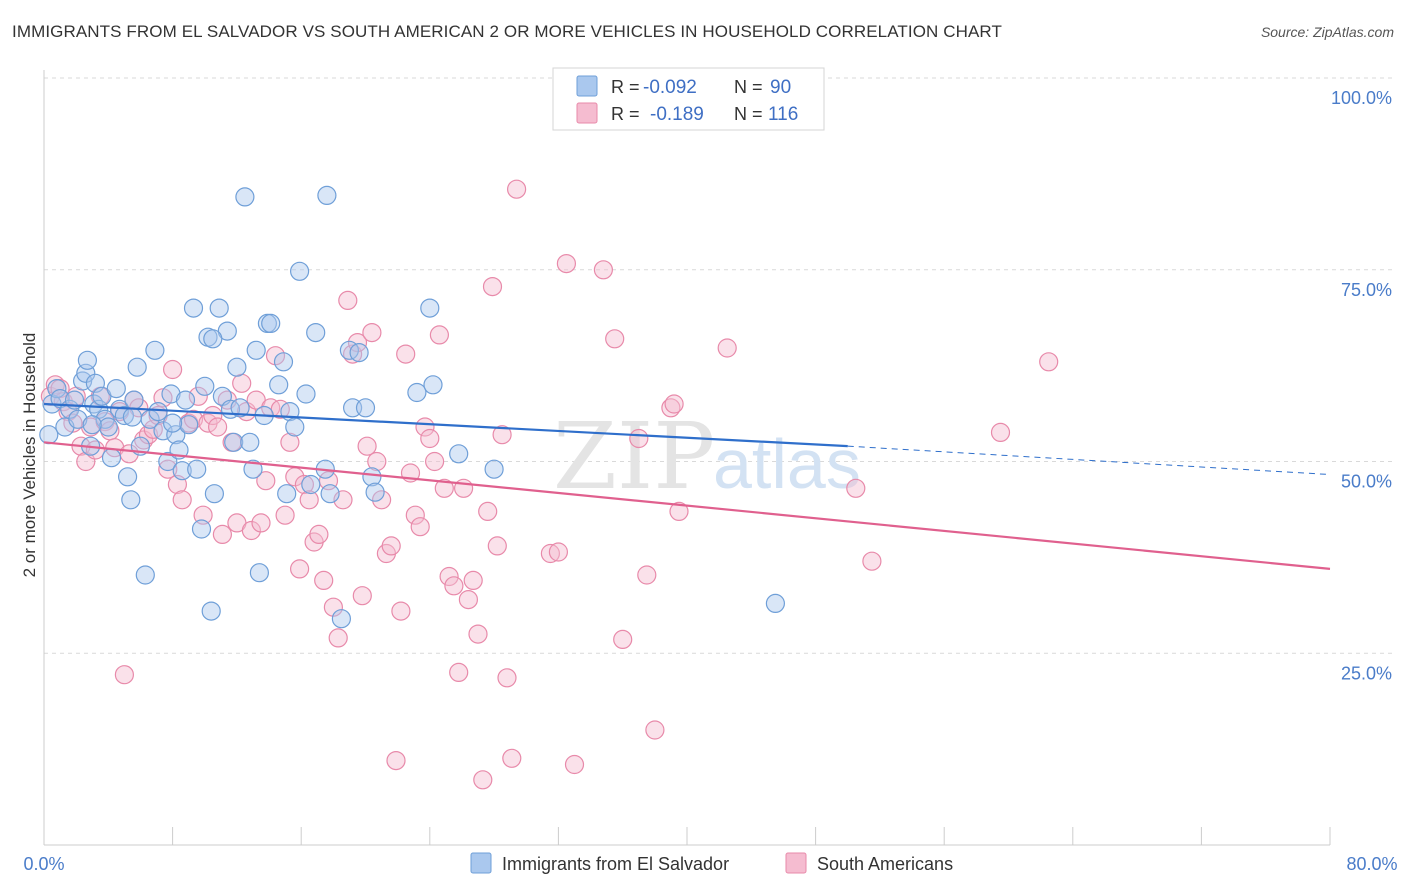  Describe the element at coordinates (625, 114) in the screenshot. I see `pink-r-label: R =` at that location.